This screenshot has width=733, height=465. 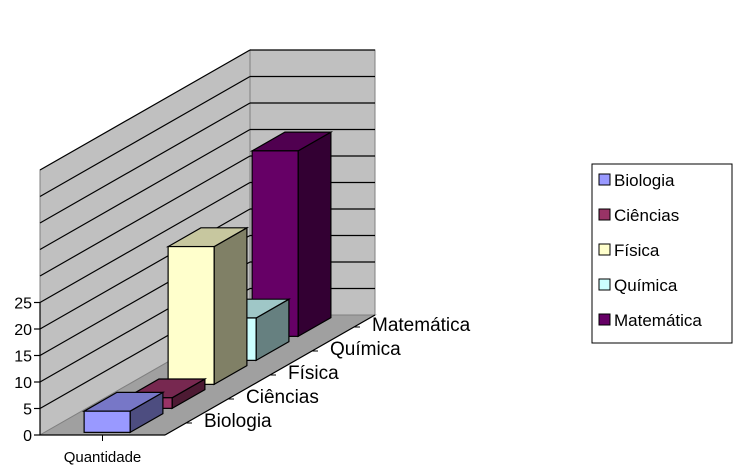 I want to click on legend-swatch-matematica, so click(x=604, y=319).